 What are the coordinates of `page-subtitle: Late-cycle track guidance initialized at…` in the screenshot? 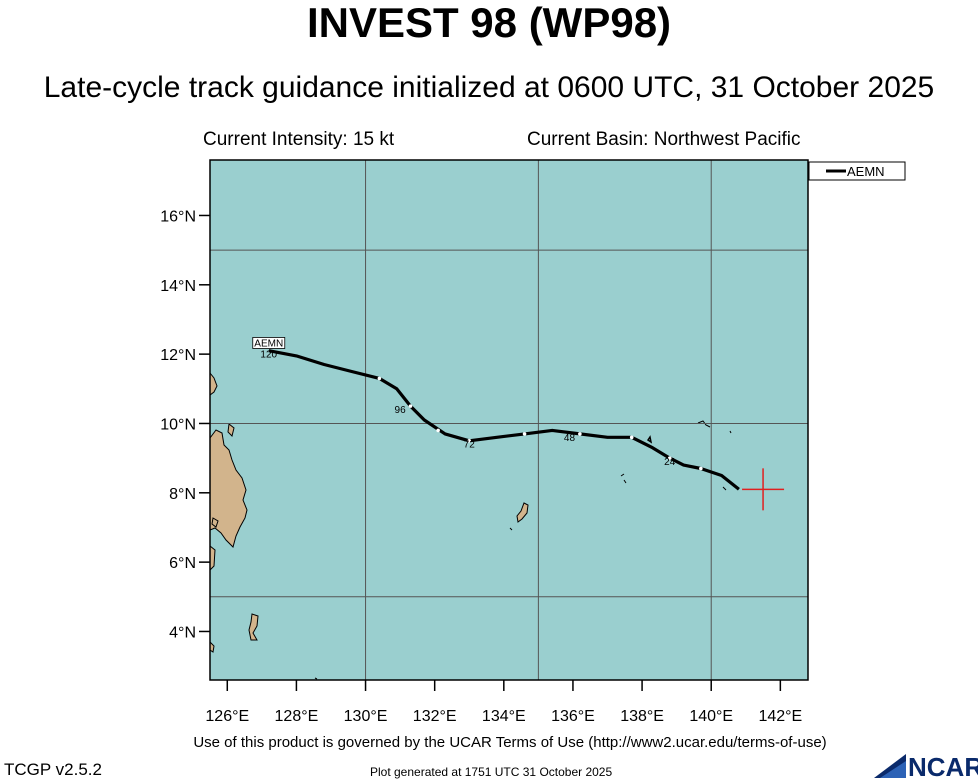 It's located at (489, 87).